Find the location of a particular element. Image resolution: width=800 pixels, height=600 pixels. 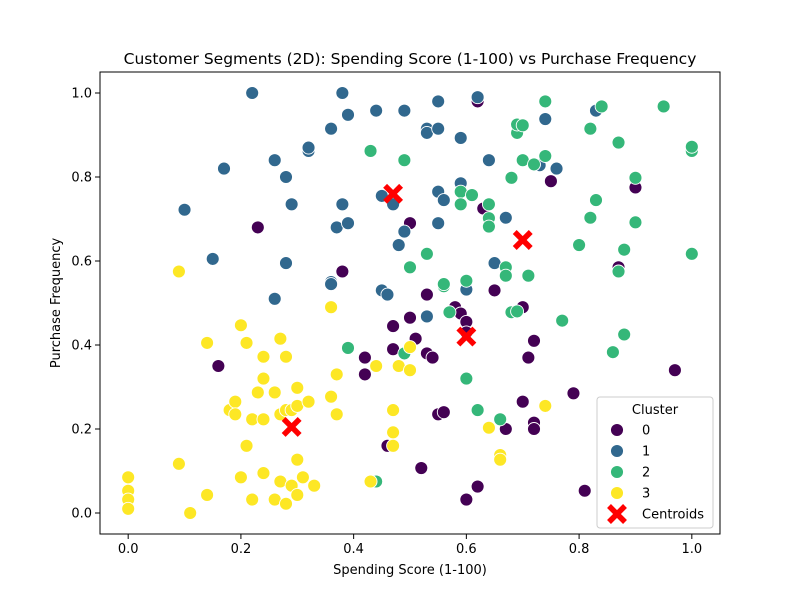

y-tick-label: 0.2 is located at coordinates (81, 430).